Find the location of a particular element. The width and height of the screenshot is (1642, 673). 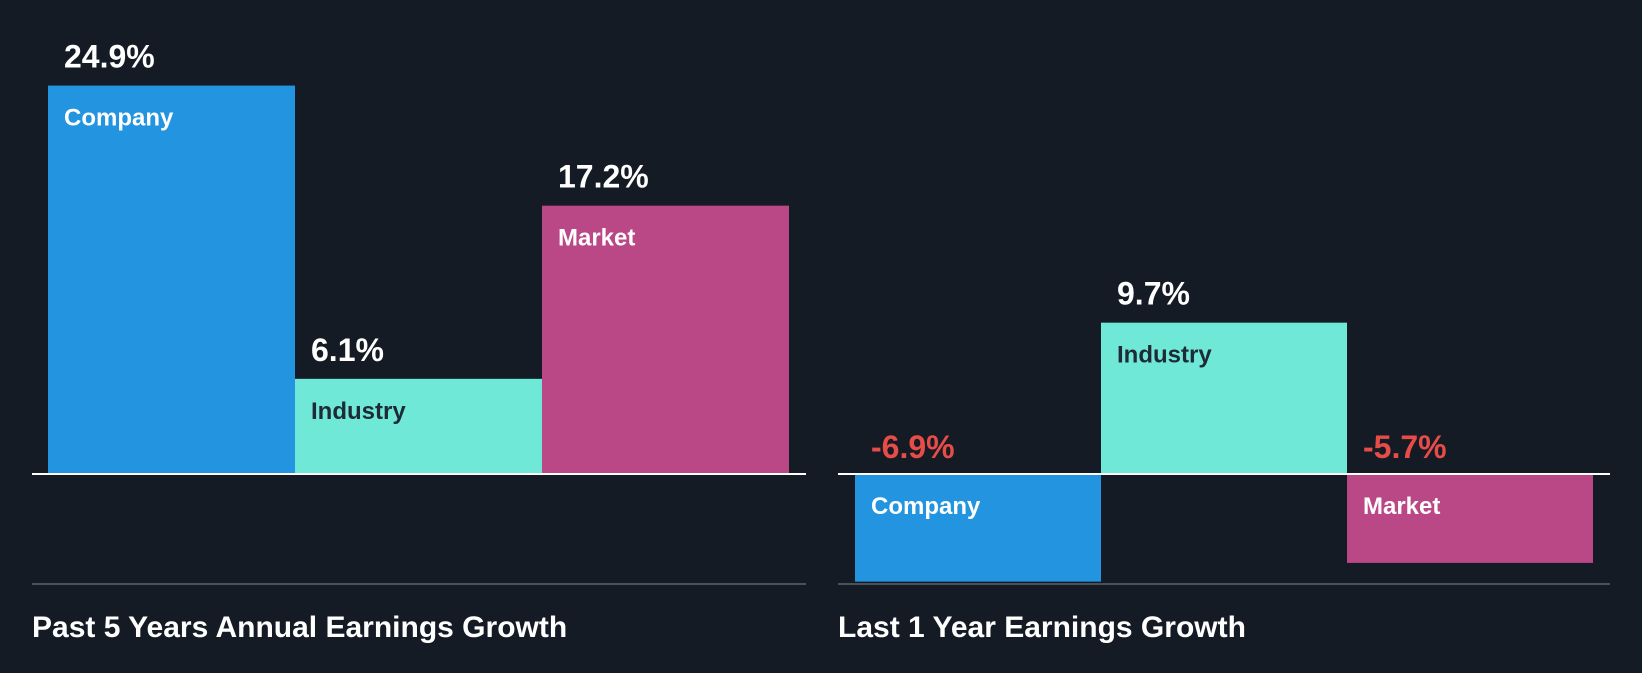

past-5-years-bar-market is located at coordinates (665, 339).